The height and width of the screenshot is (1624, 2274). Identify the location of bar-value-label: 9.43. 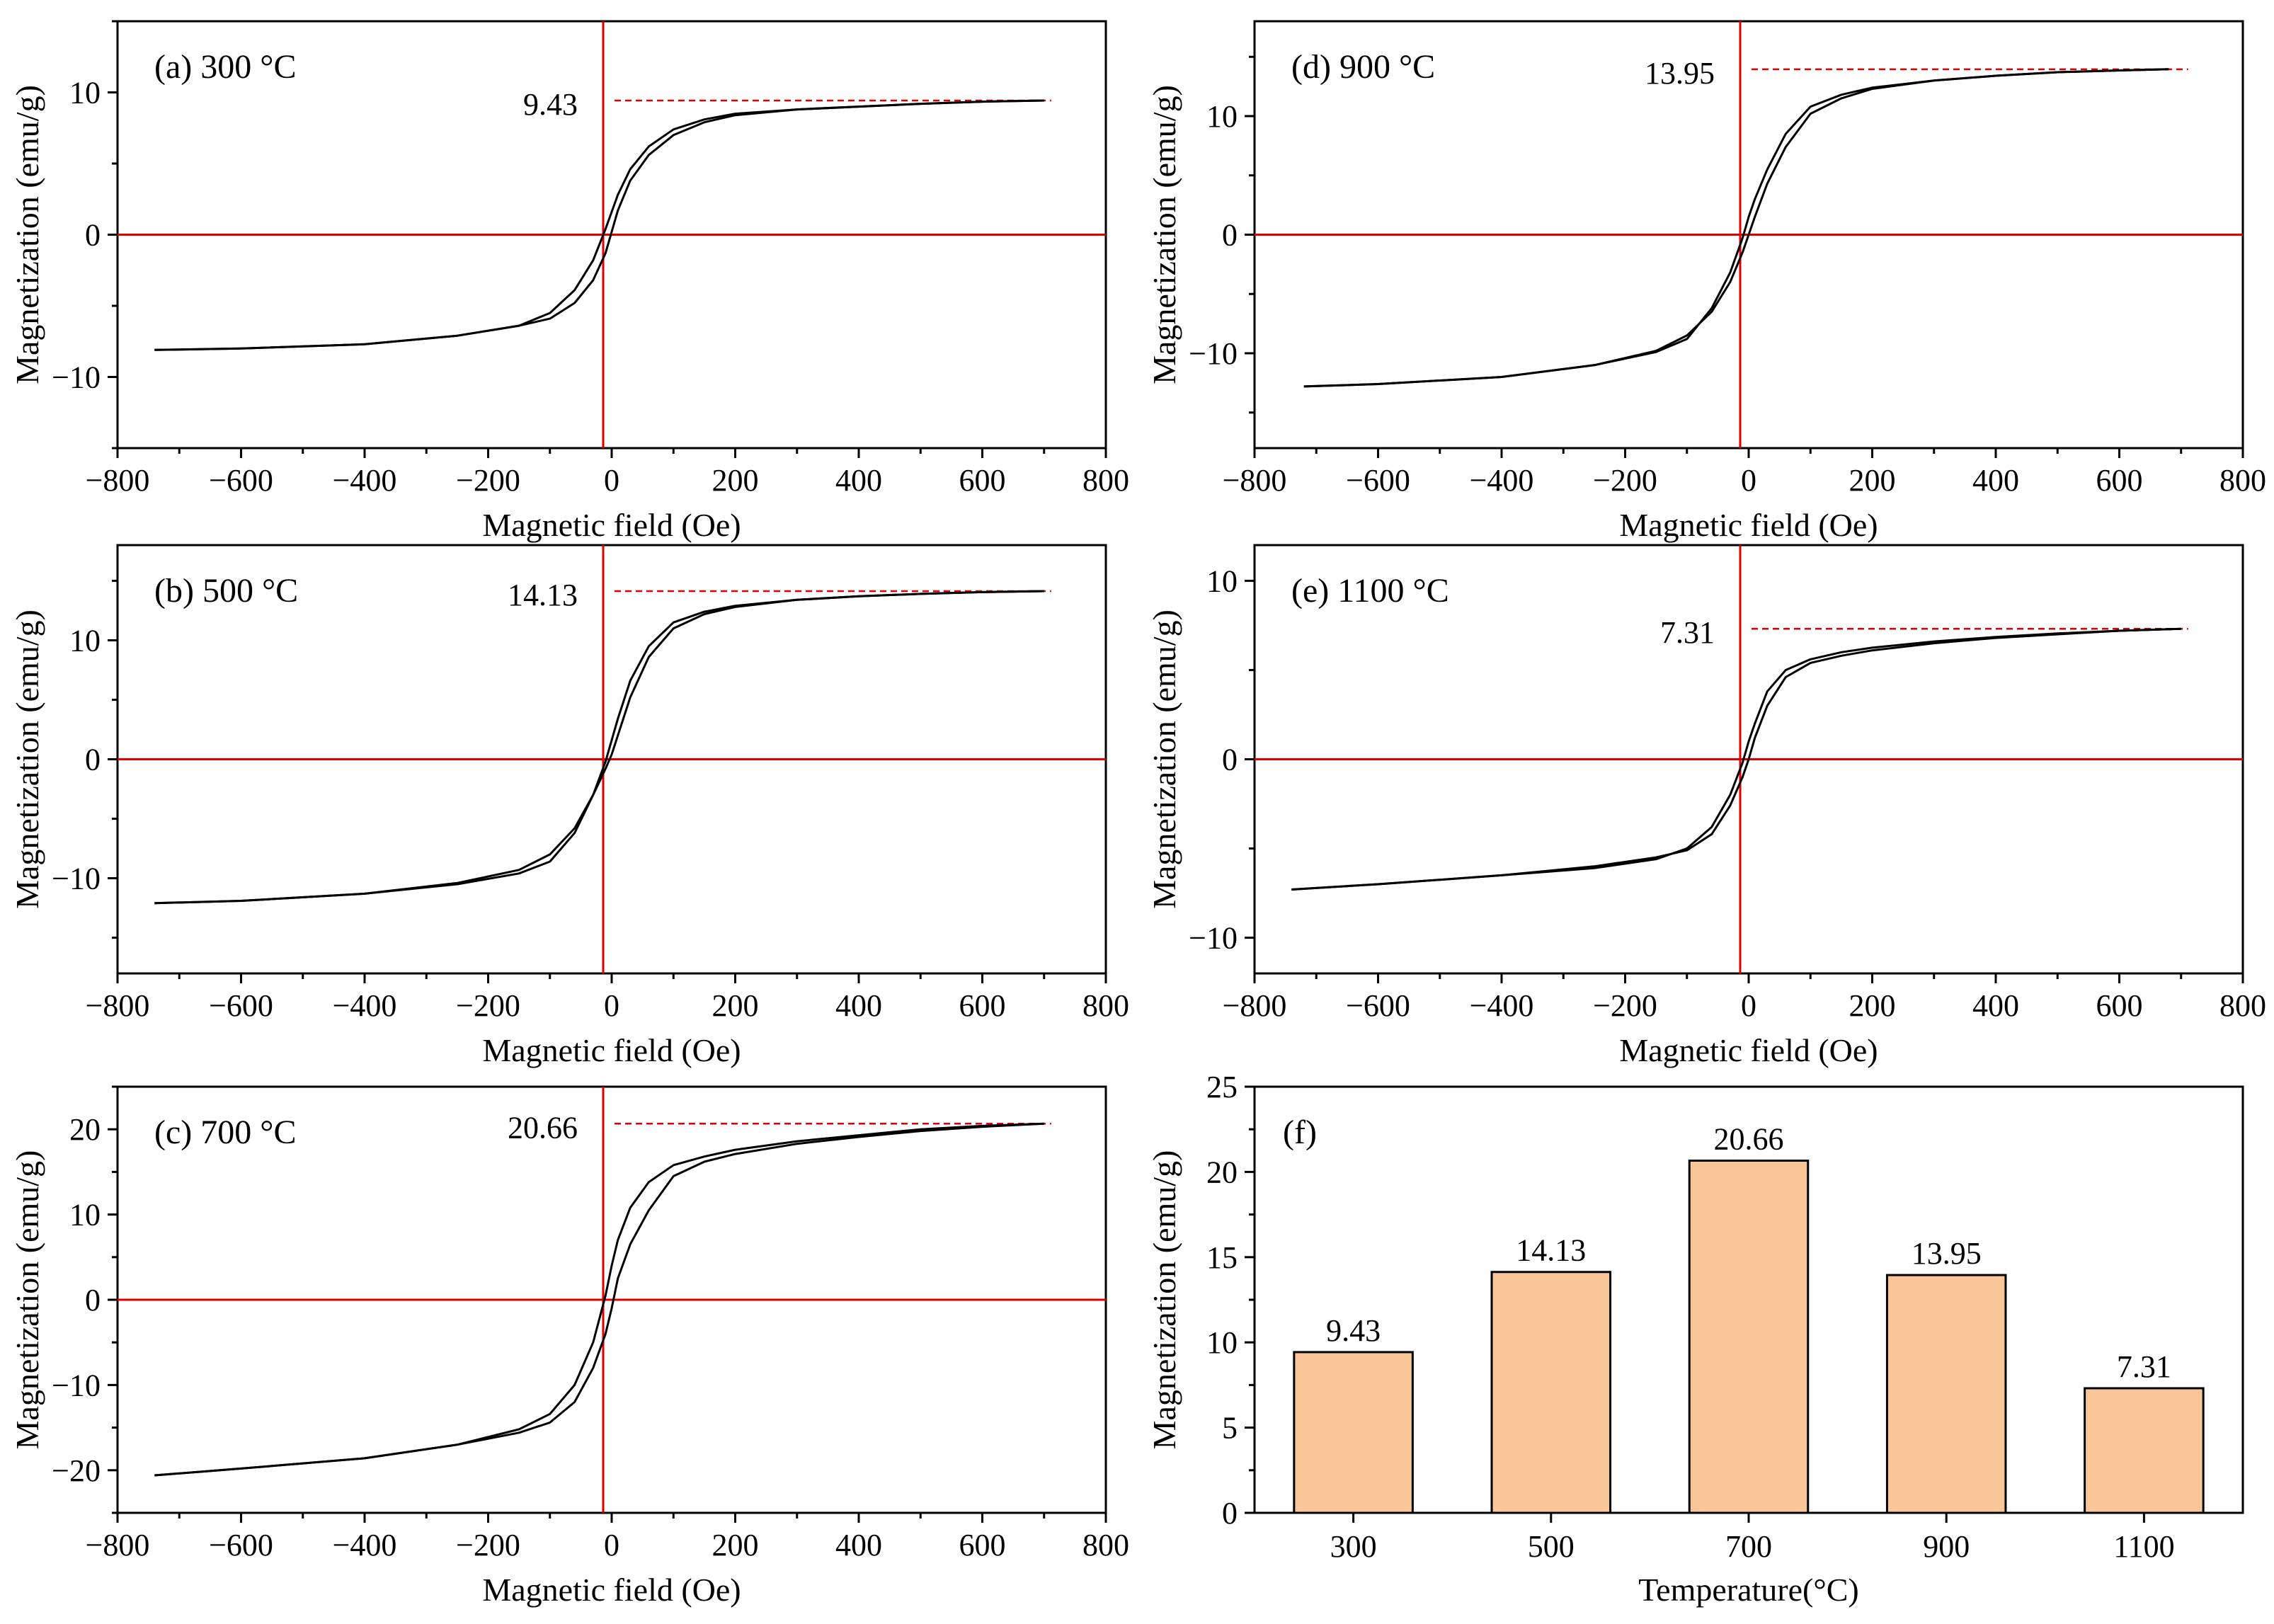
(1353, 1330).